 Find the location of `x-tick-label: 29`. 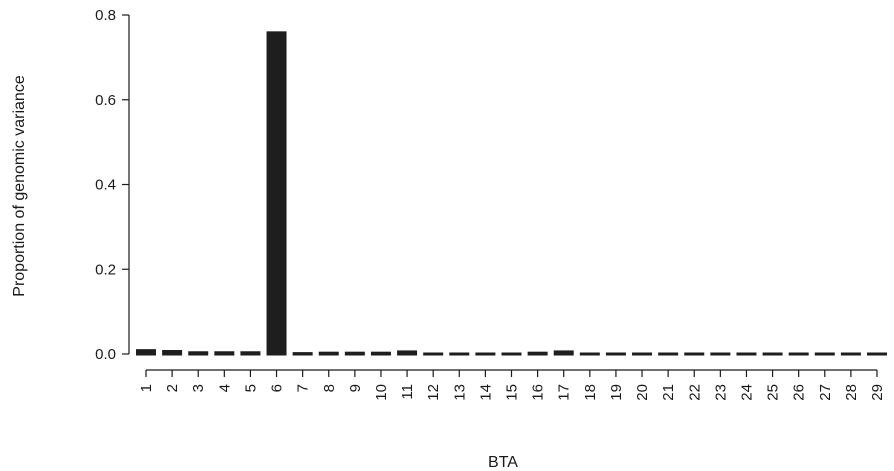

x-tick-label: 29 is located at coordinates (877, 392).